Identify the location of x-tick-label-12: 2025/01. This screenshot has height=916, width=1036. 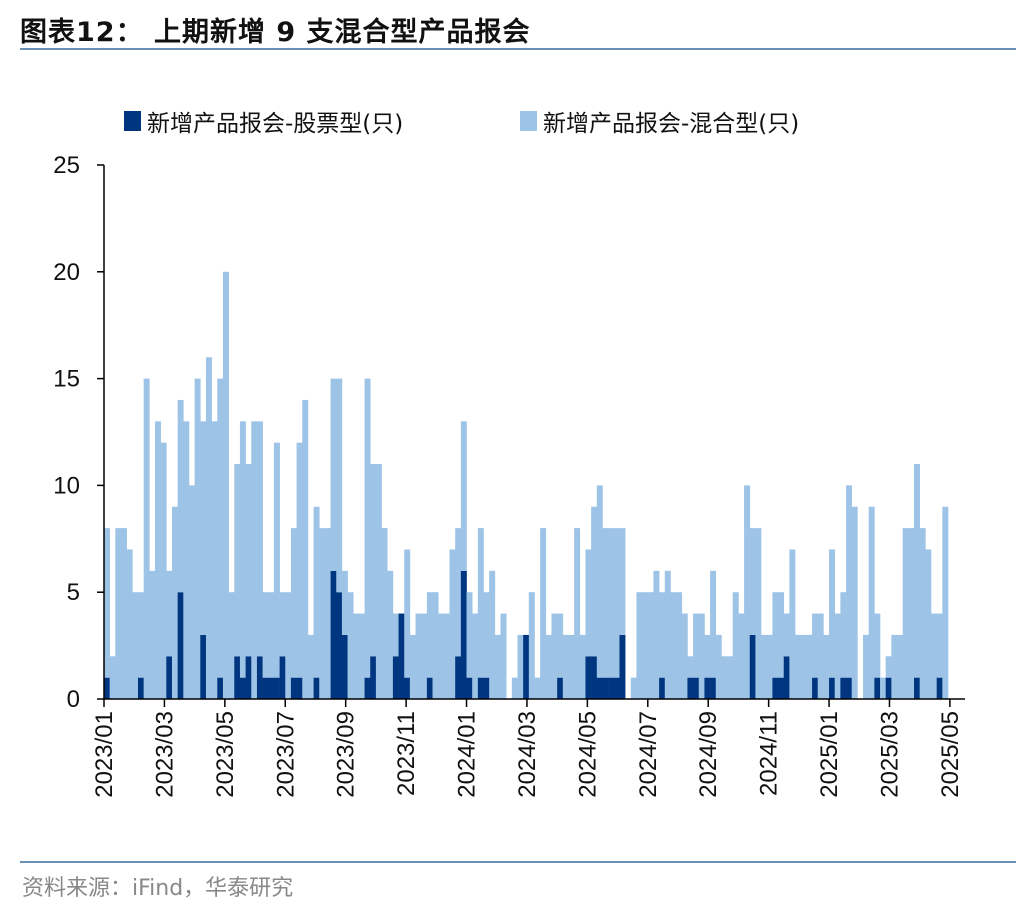
(829, 754).